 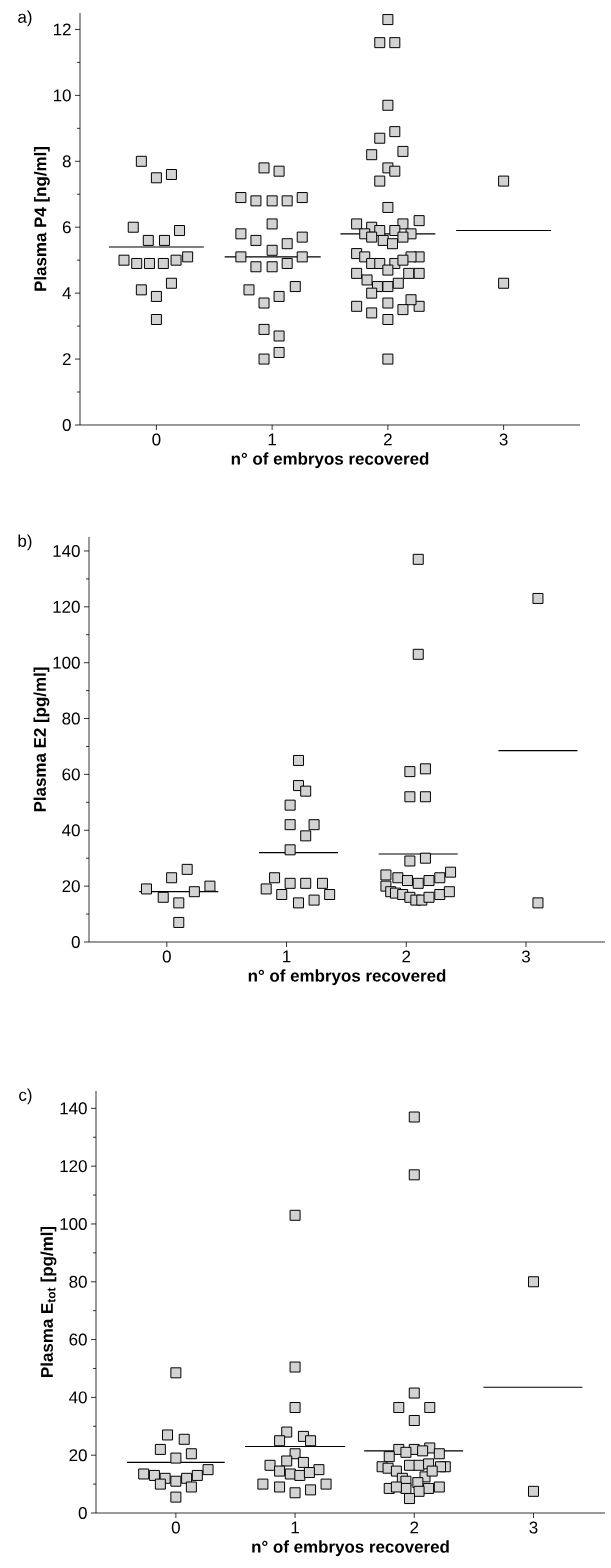 I want to click on y-tick-label: 12, so click(x=62, y=29).